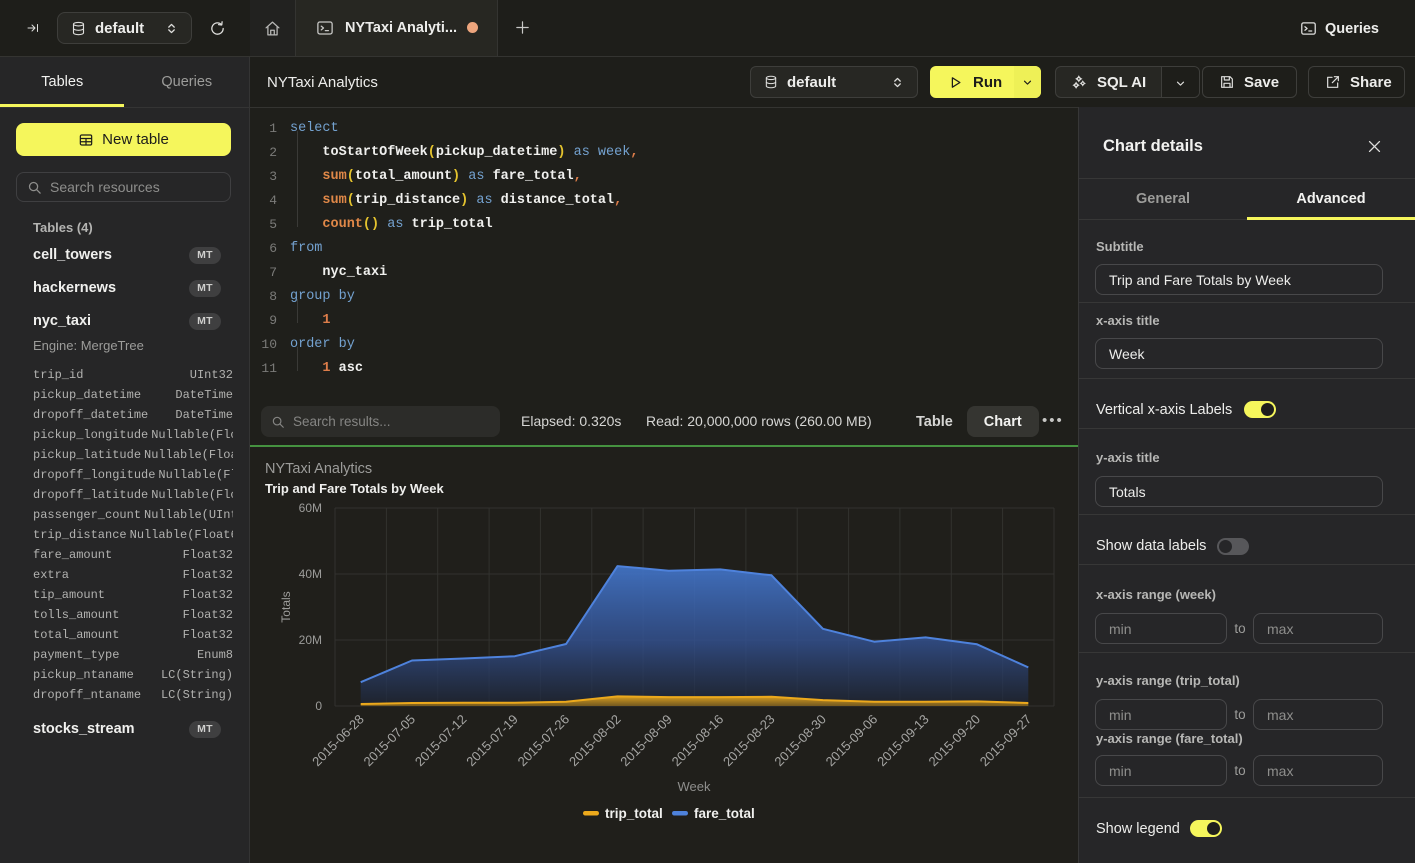 This screenshot has width=1415, height=863. Describe the element at coordinates (544, 741) in the screenshot. I see `svg-text: 2015-07-26` at that location.